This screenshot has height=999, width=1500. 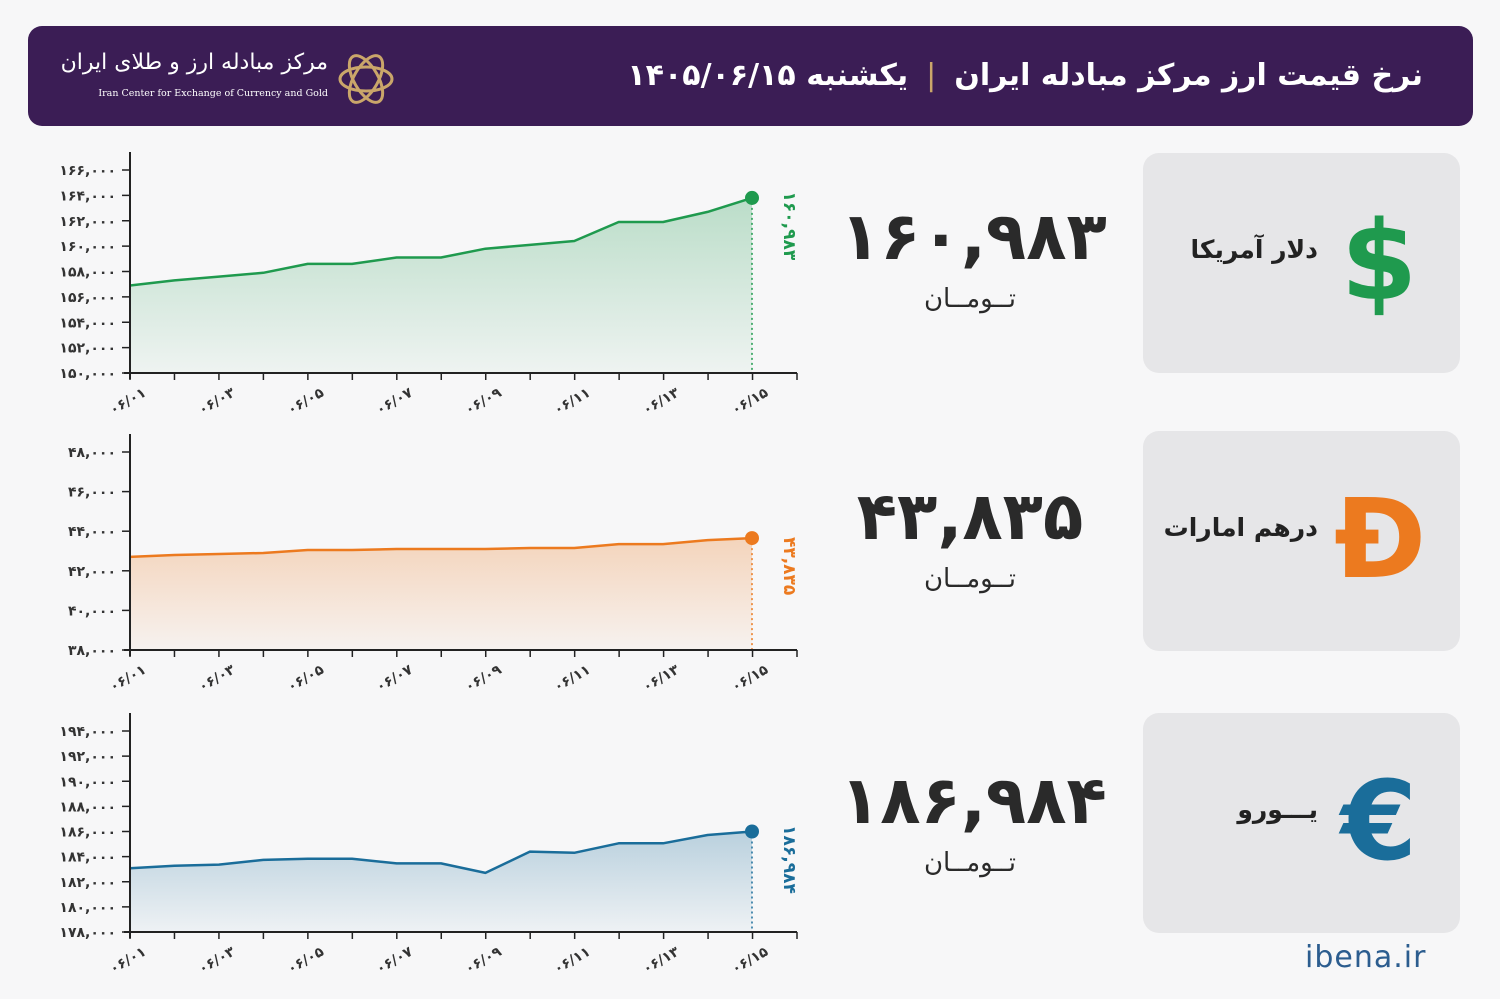 What do you see at coordinates (87, 858) in the screenshot?
I see `y-tick-label-eur: ۱۸۴,۰۰۰` at bounding box center [87, 858].